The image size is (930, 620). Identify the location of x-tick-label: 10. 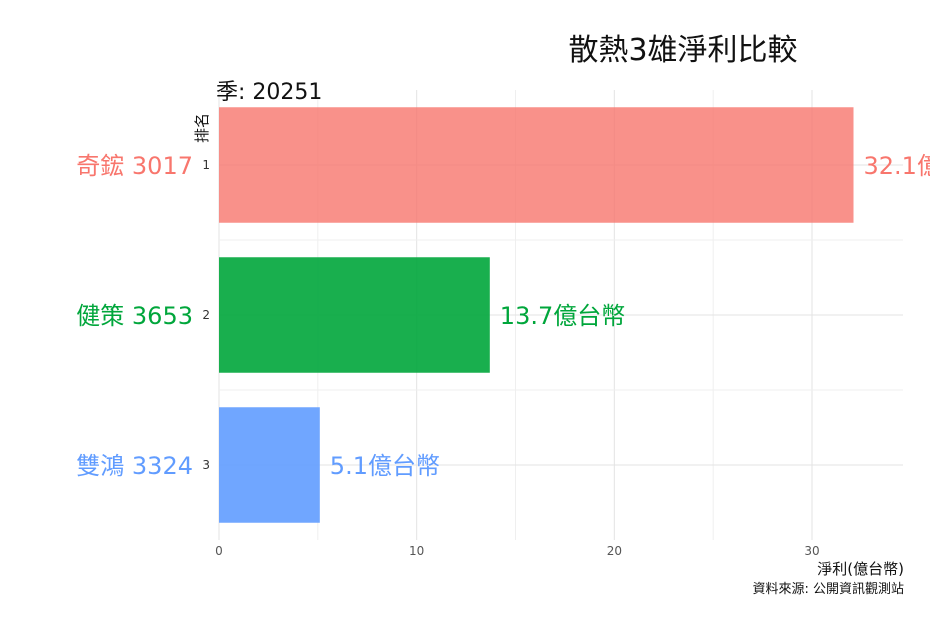
(416, 551).